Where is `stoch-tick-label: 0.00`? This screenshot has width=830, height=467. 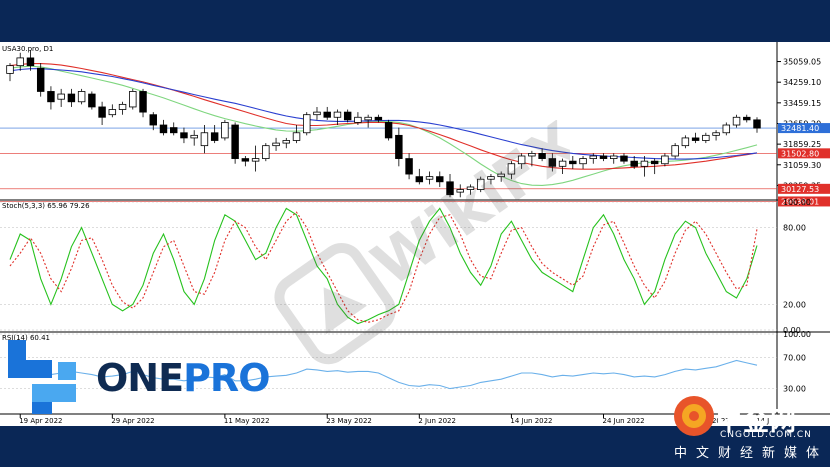 stoch-tick-label: 0.00 is located at coordinates (792, 330).